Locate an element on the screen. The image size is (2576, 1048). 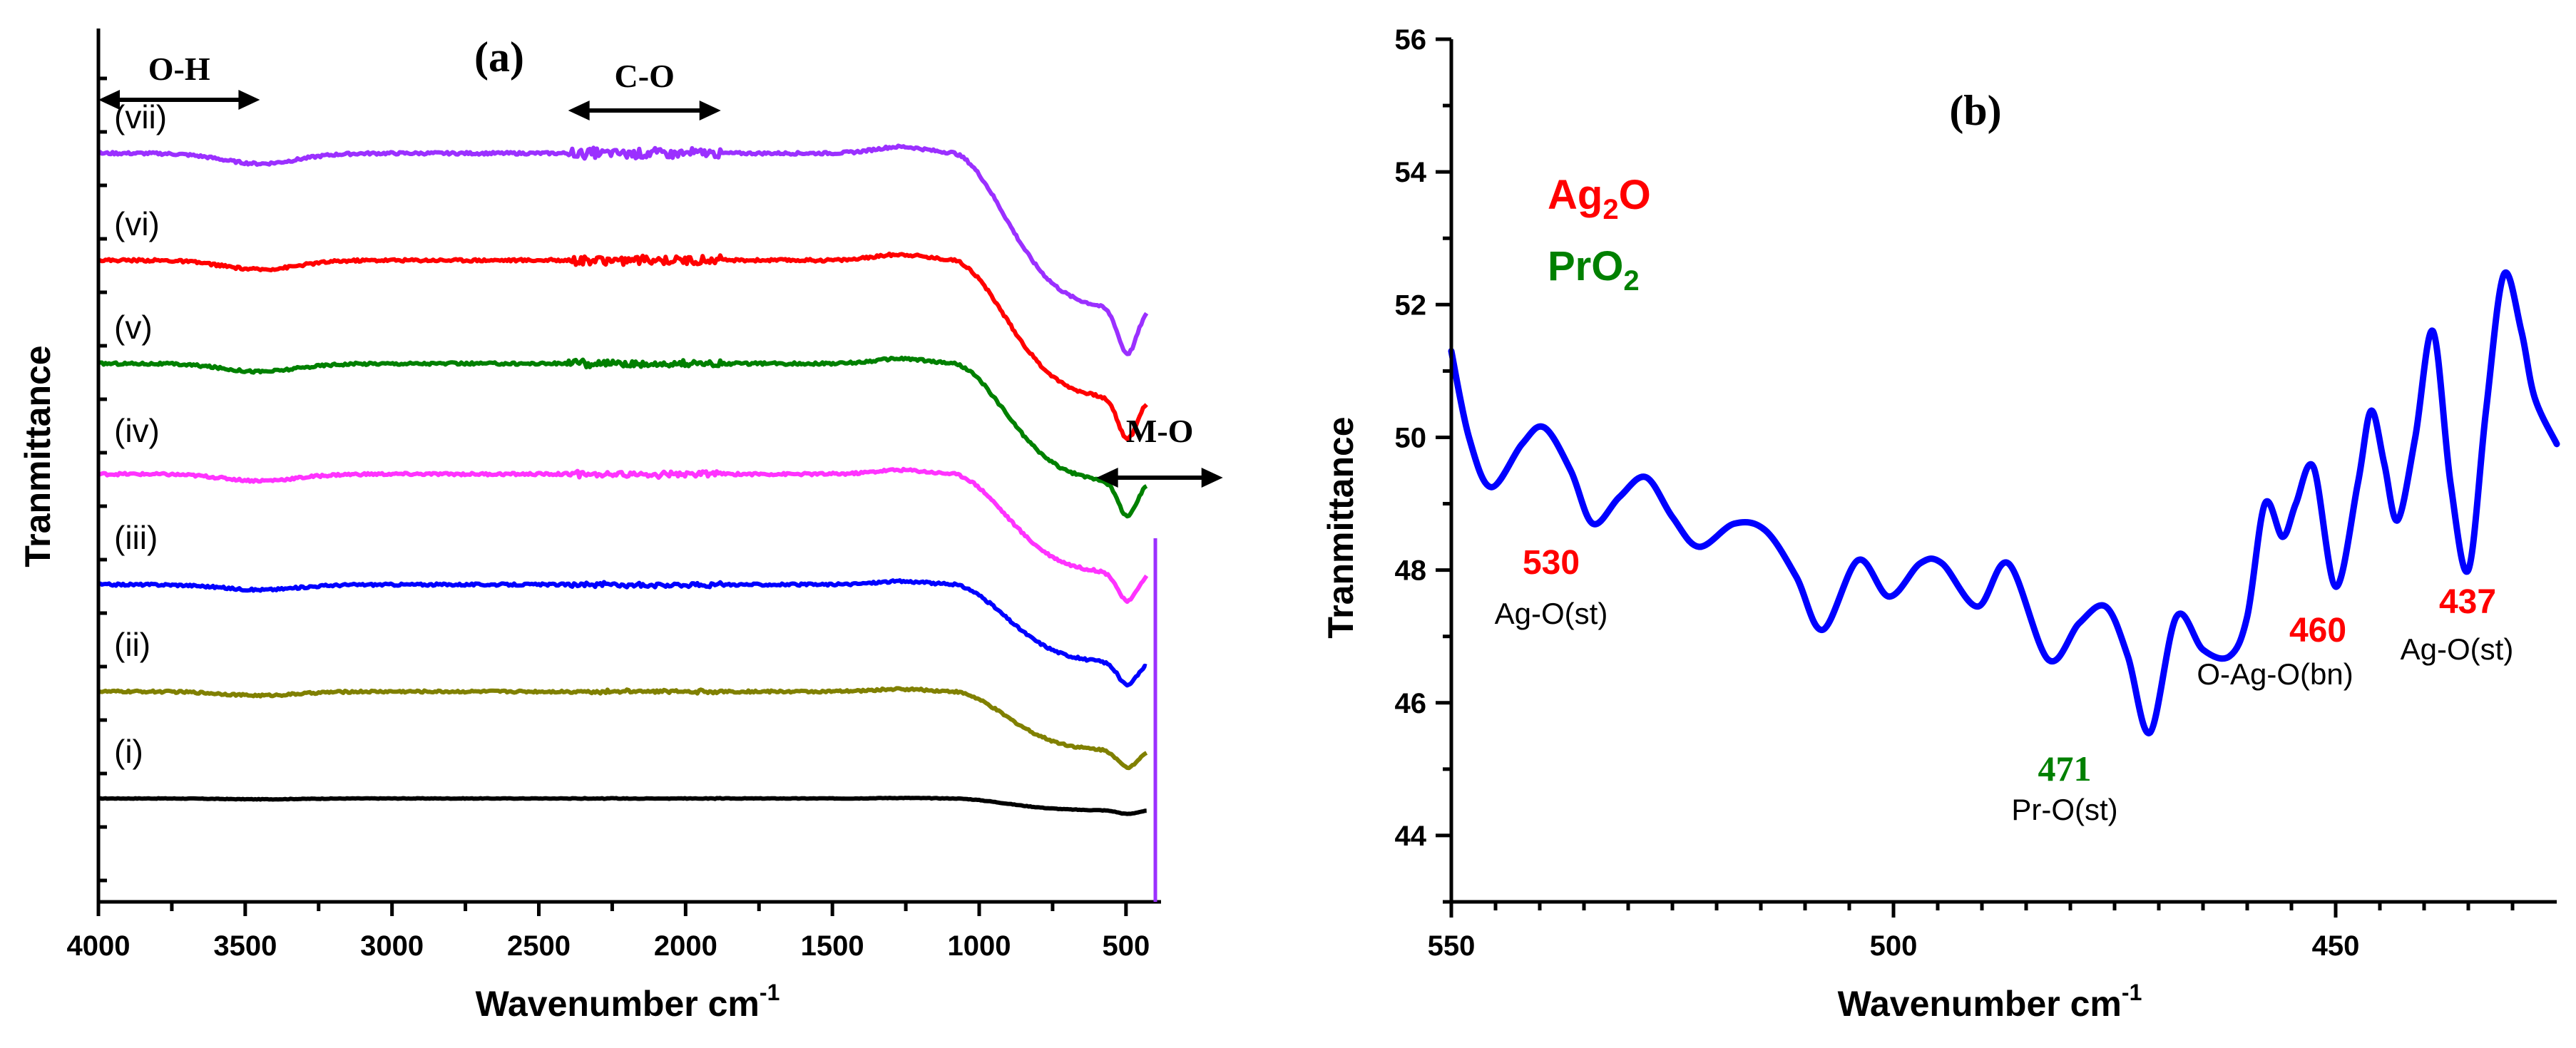
chart-a-band-label: M-O is located at coordinates (1160, 431).